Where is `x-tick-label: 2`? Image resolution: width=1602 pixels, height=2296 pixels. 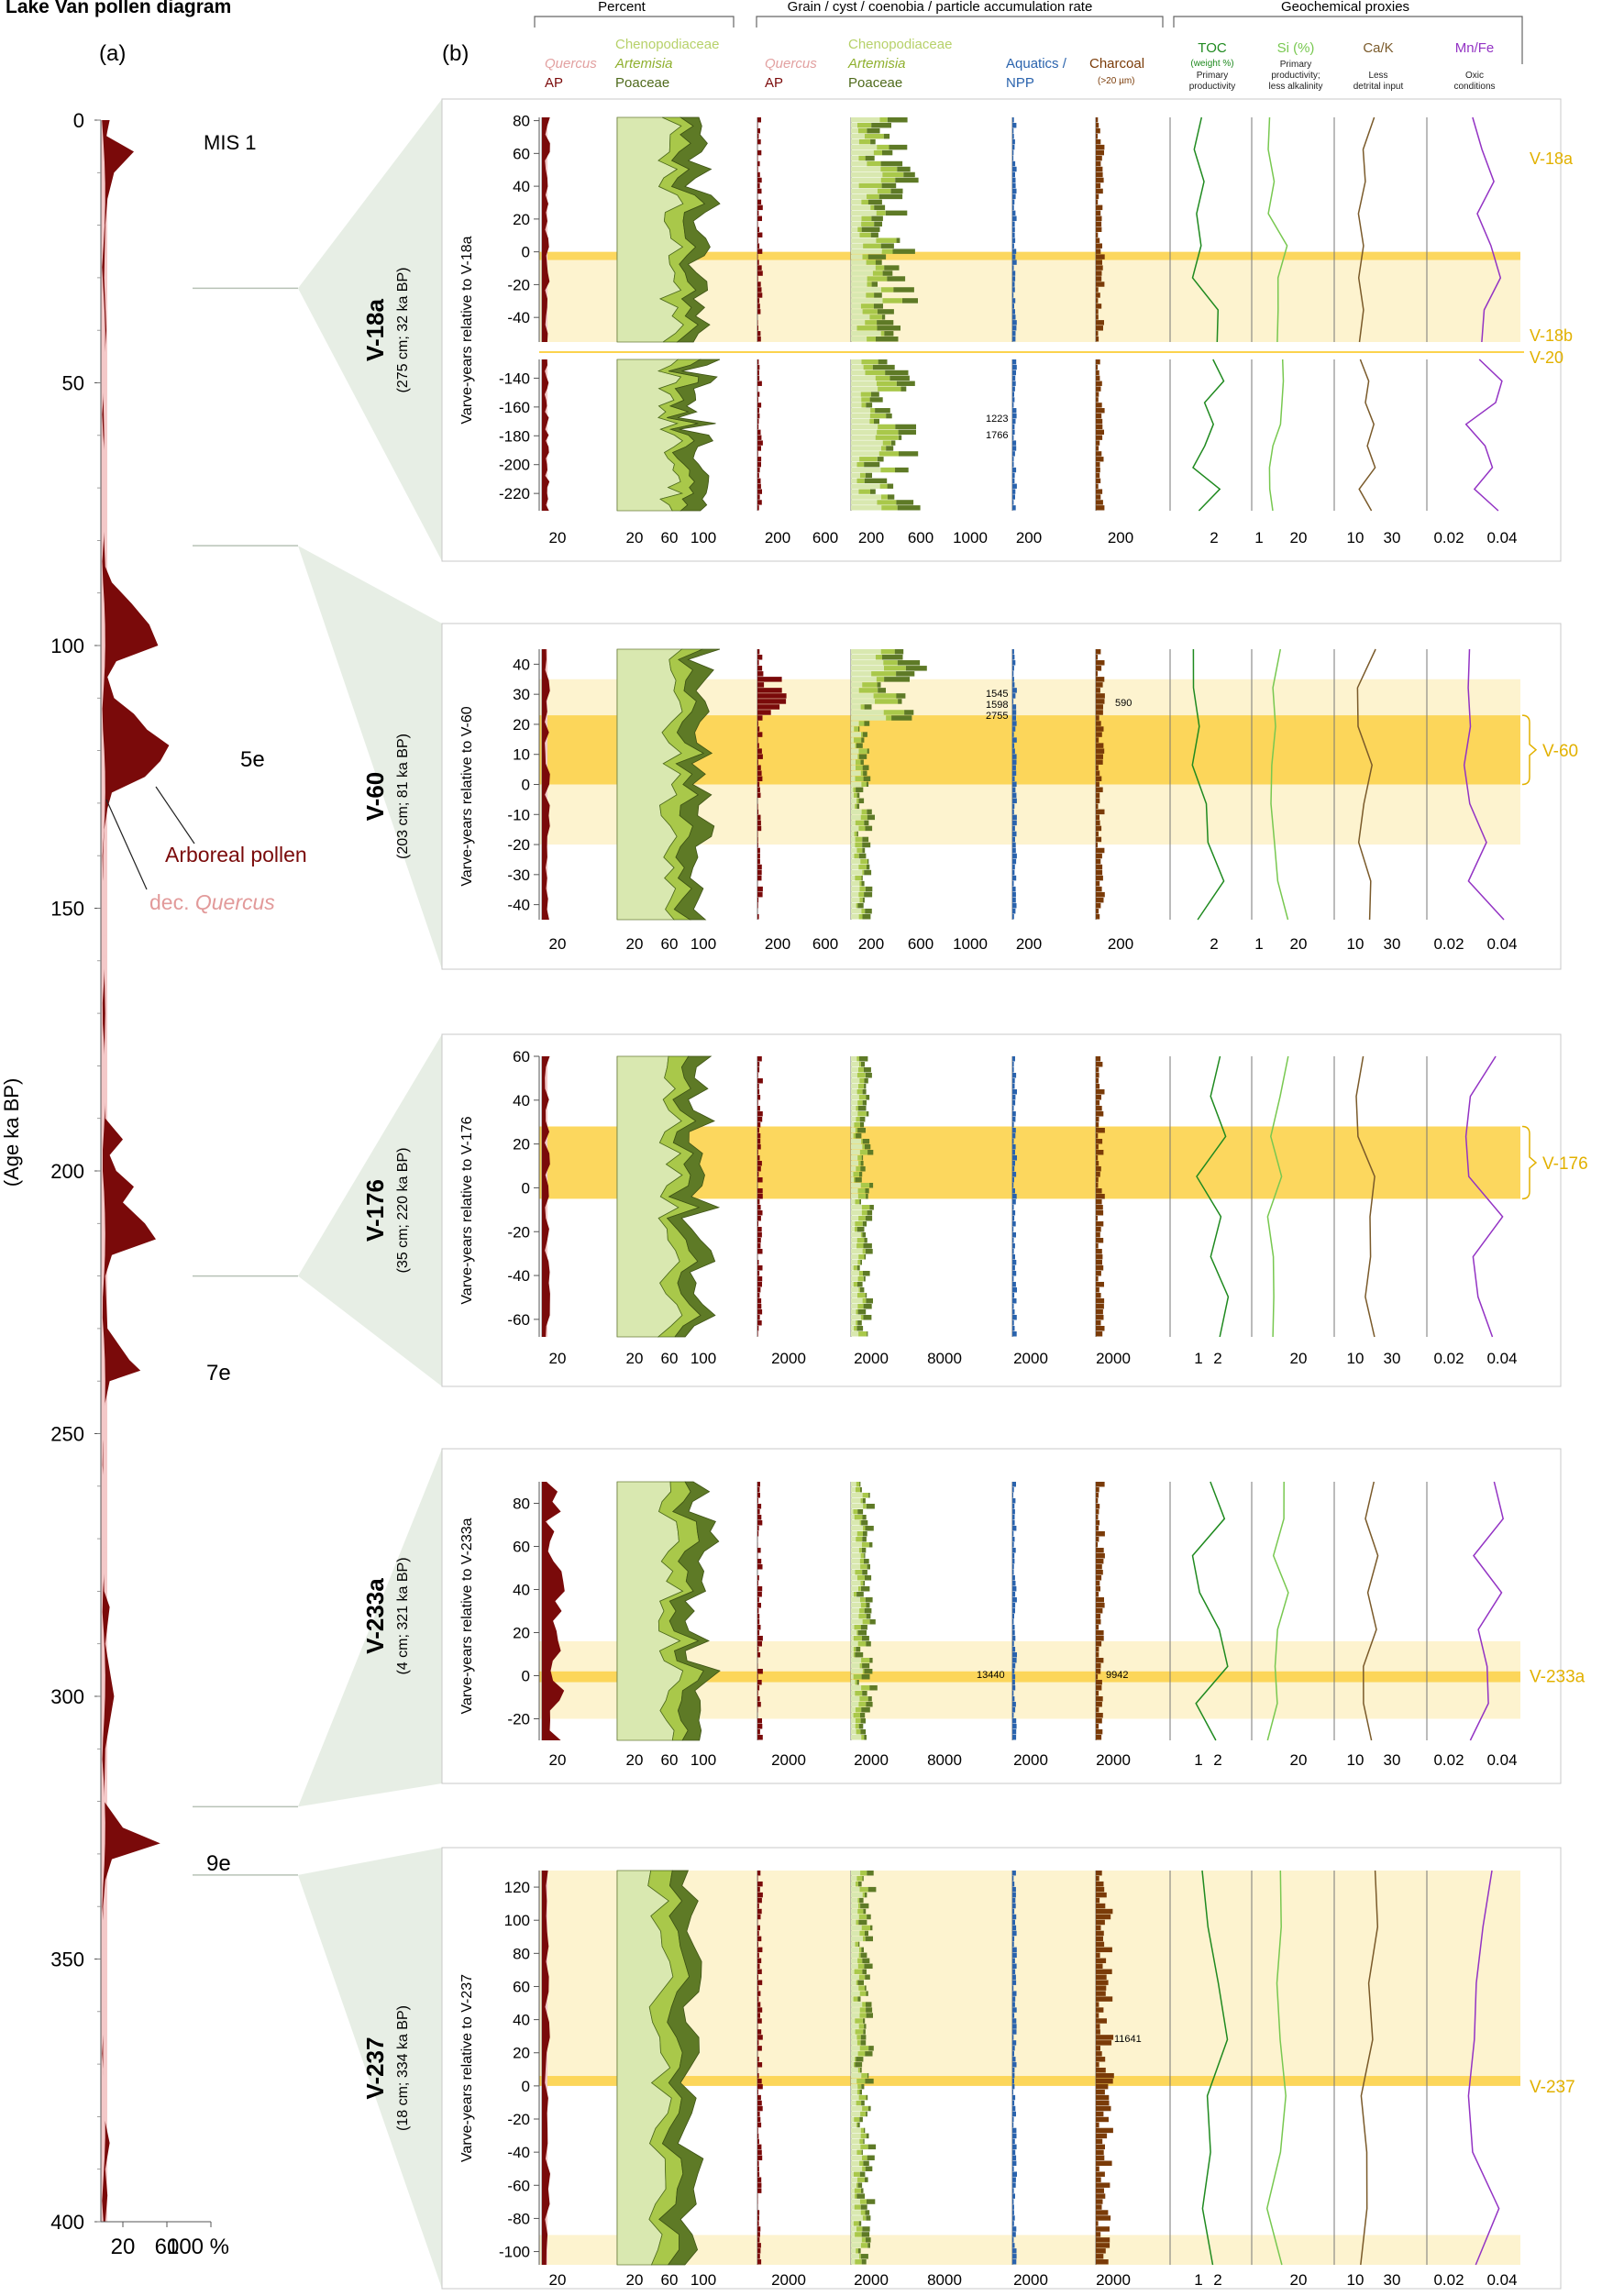 x-tick-label: 2 is located at coordinates (1217, 2280).